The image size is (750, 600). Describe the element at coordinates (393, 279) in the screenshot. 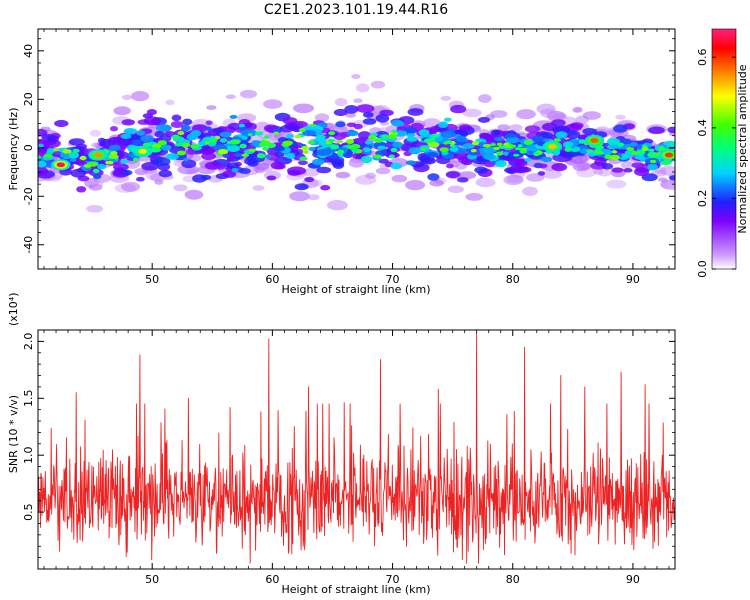

I see `x-tick-label: 70` at that location.